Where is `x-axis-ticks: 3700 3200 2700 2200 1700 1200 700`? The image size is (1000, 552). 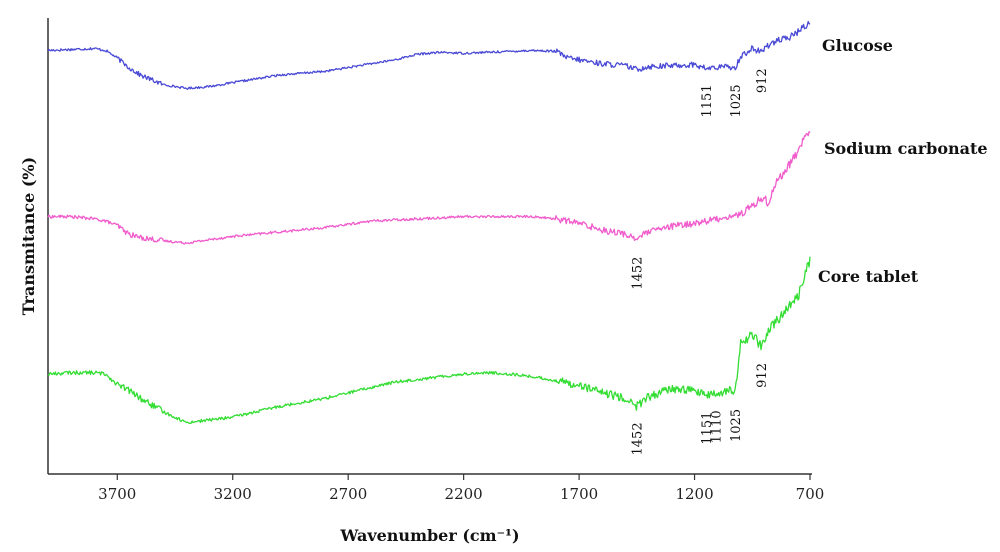
x-axis-ticks: 3700 3200 2700 2200 1700 1200 700 is located at coordinates (461, 488).